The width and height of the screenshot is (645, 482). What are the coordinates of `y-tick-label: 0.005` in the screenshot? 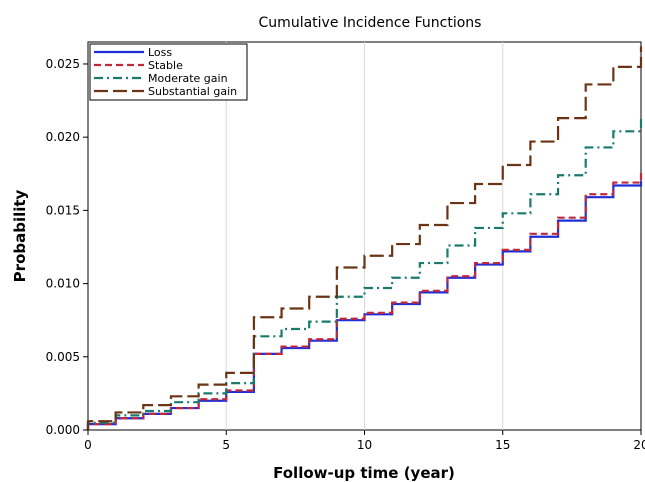 It's located at (63, 357).